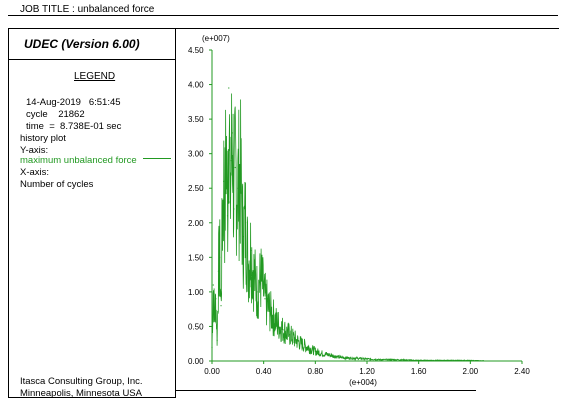  Describe the element at coordinates (196, 50) in the screenshot. I see `y-tick-label: 4.50` at that location.